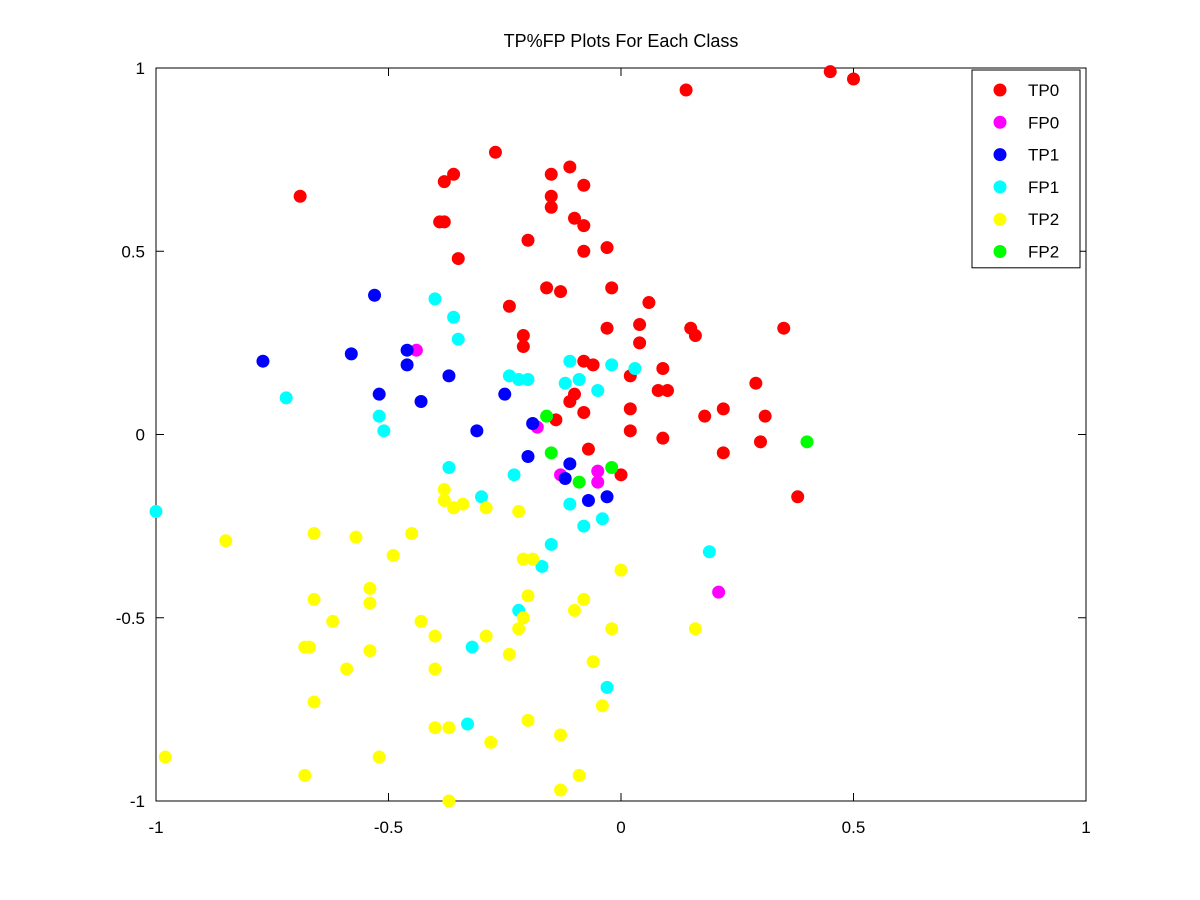 The image size is (1200, 900). What do you see at coordinates (1000, 155) in the screenshot?
I see `legend-marker-tp1` at bounding box center [1000, 155].